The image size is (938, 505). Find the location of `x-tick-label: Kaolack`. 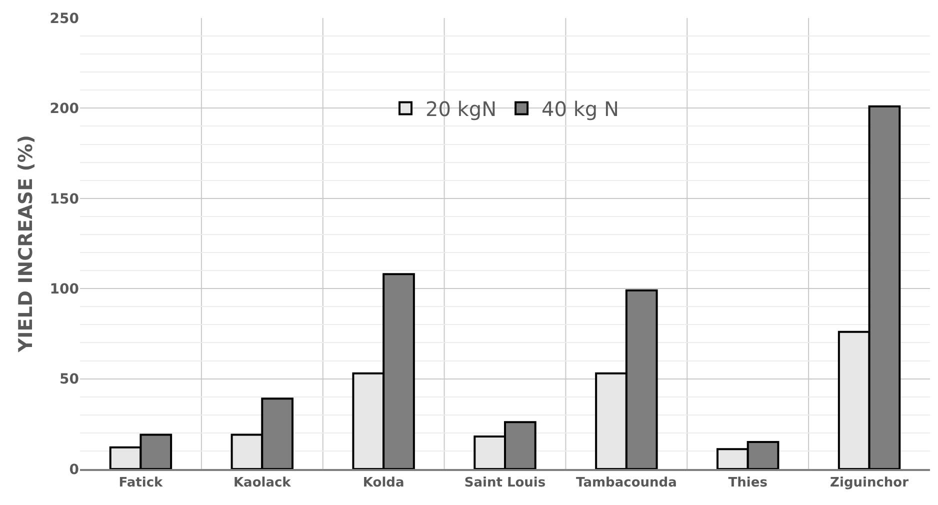

x-tick-label: Kaolack is located at coordinates (262, 482).